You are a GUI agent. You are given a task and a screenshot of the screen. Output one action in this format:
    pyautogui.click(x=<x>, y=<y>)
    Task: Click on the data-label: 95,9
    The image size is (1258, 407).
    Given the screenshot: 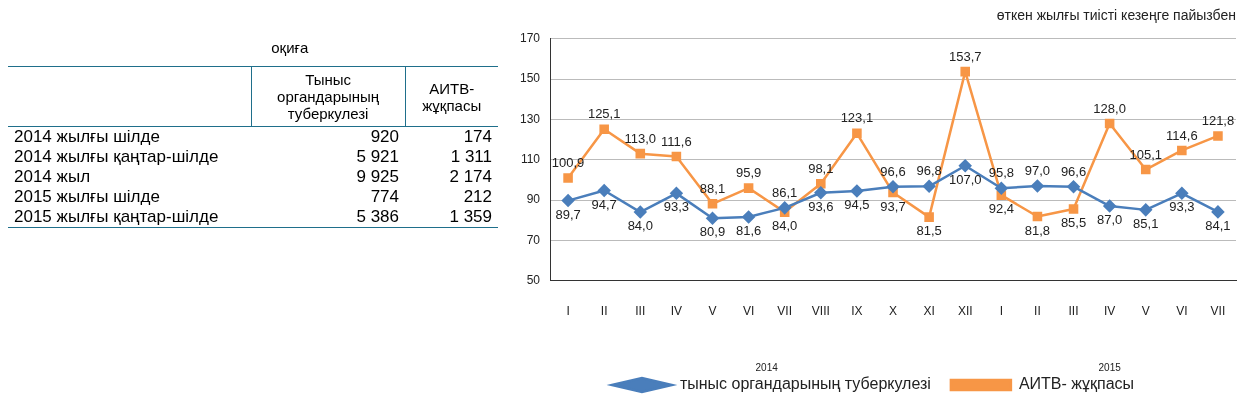 What is the action you would take?
    pyautogui.click(x=748, y=173)
    